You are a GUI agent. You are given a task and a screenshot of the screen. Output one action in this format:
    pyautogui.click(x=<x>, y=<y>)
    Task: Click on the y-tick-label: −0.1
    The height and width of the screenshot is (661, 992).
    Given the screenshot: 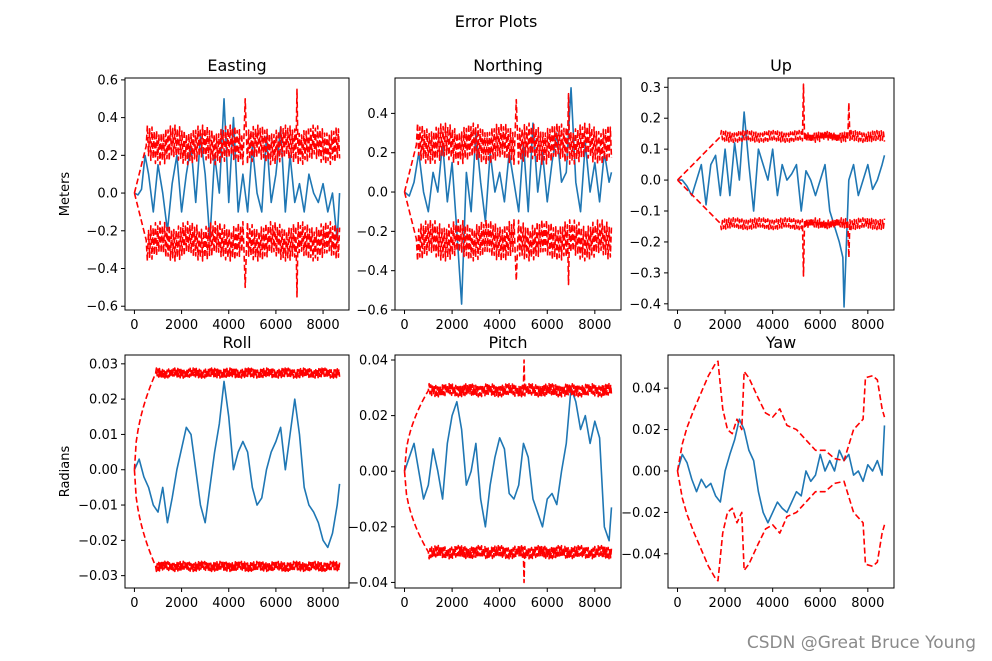 What is the action you would take?
    pyautogui.click(x=645, y=212)
    